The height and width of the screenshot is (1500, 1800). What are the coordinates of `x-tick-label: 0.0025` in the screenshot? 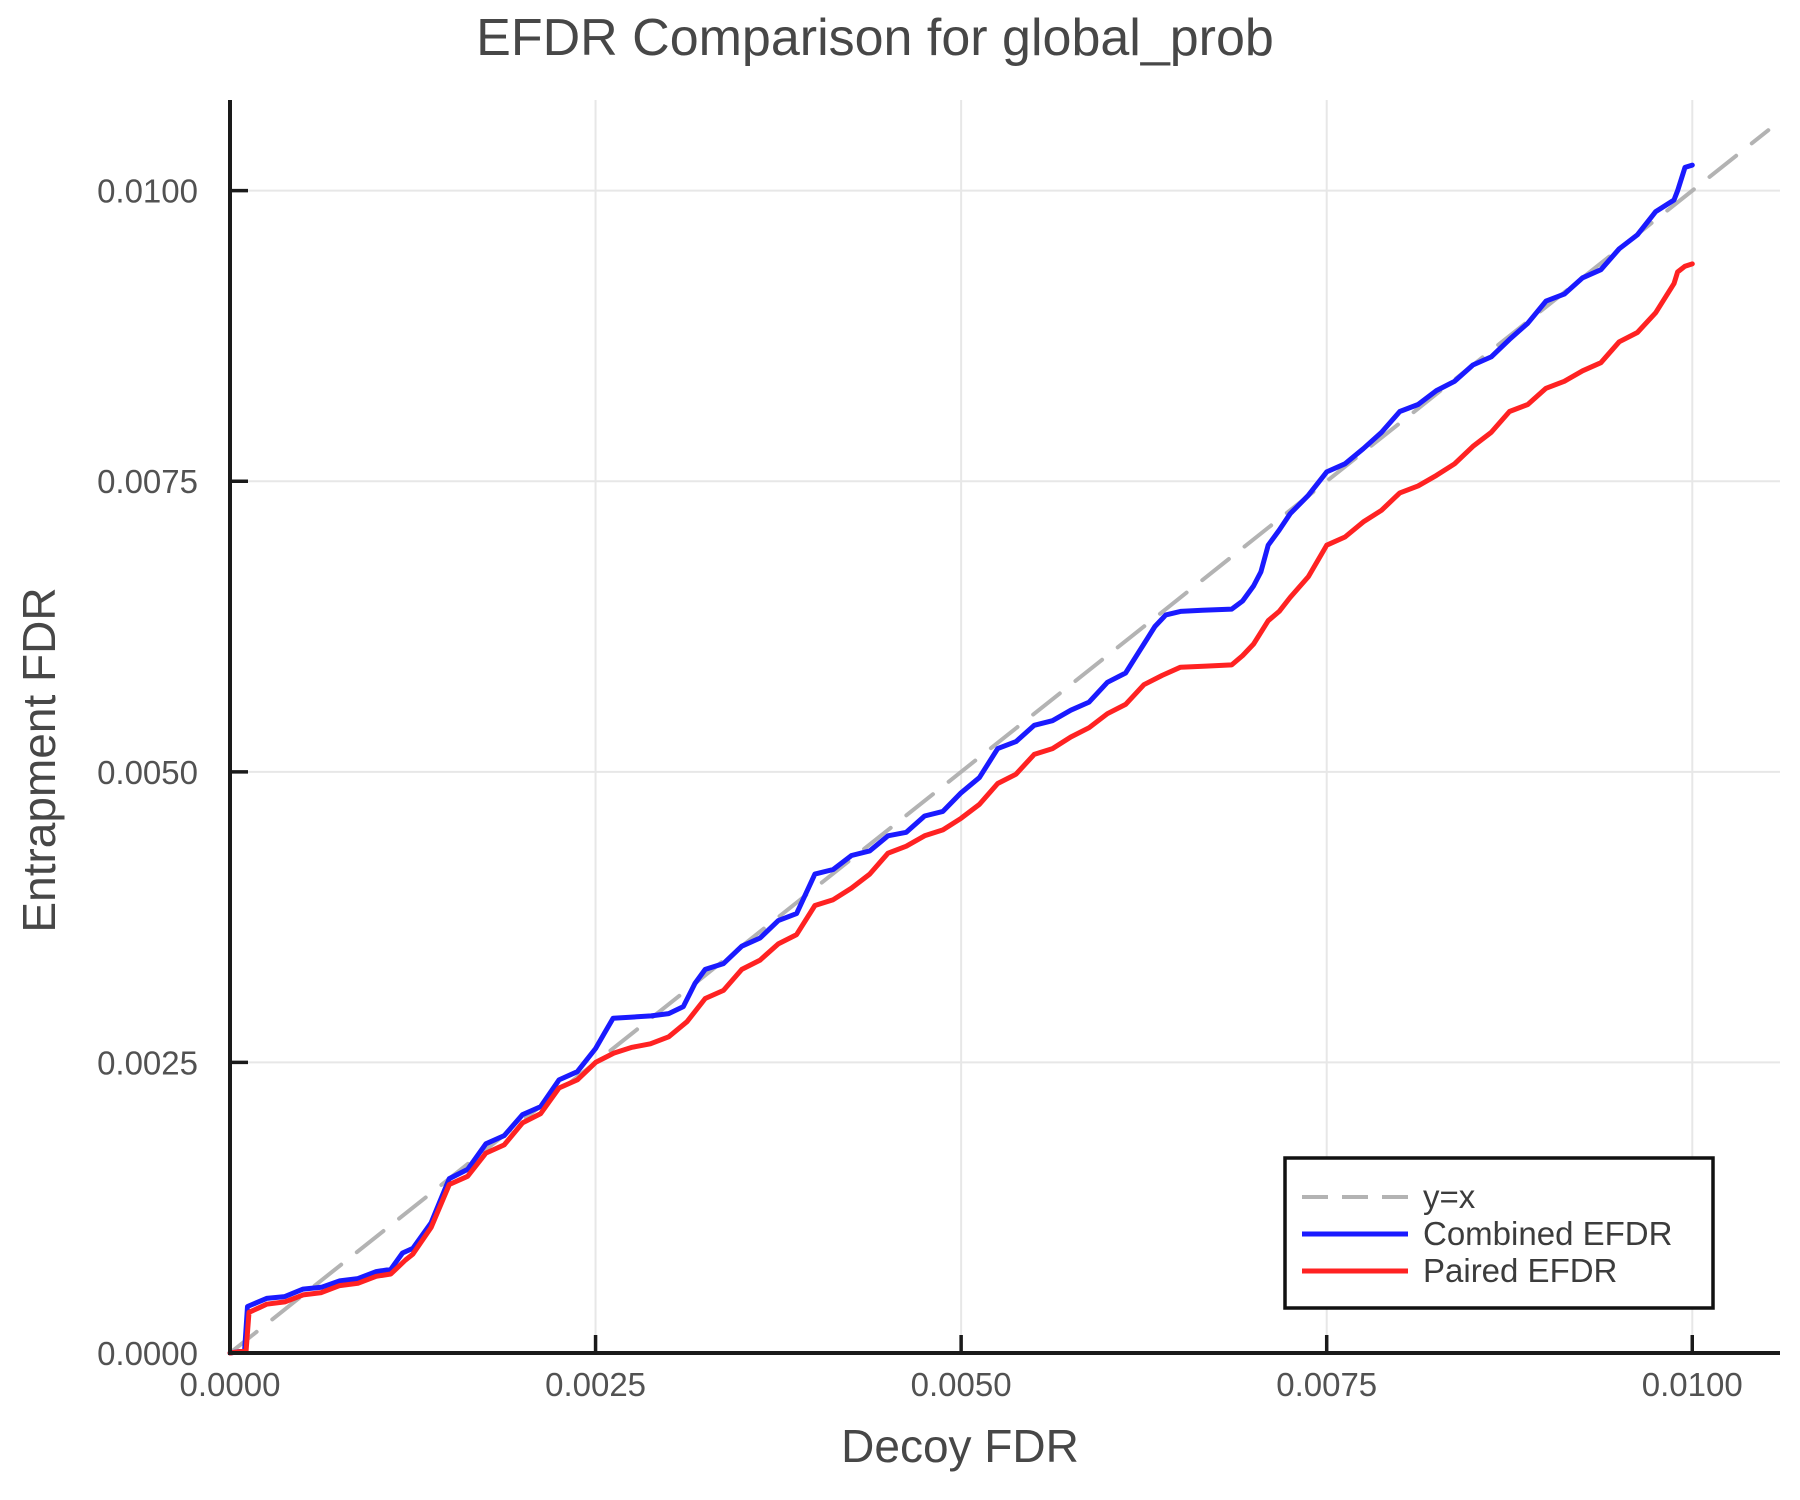 It's located at (595, 1384).